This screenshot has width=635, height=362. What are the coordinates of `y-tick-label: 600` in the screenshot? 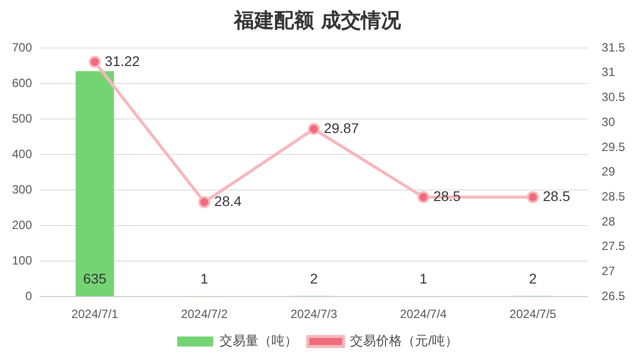 It's located at (22, 83).